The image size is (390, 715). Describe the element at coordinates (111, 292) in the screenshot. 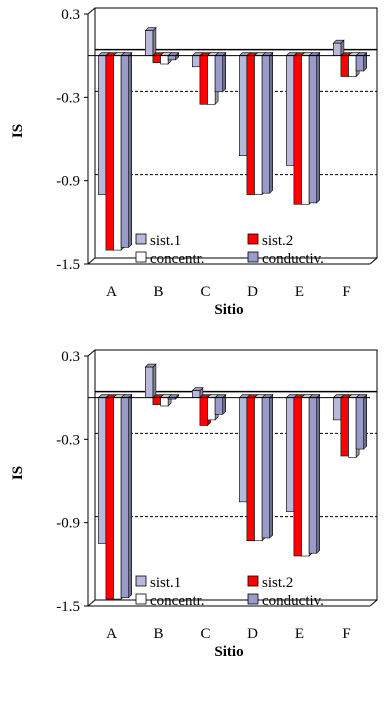

I see `x-tick-label: A` at that location.